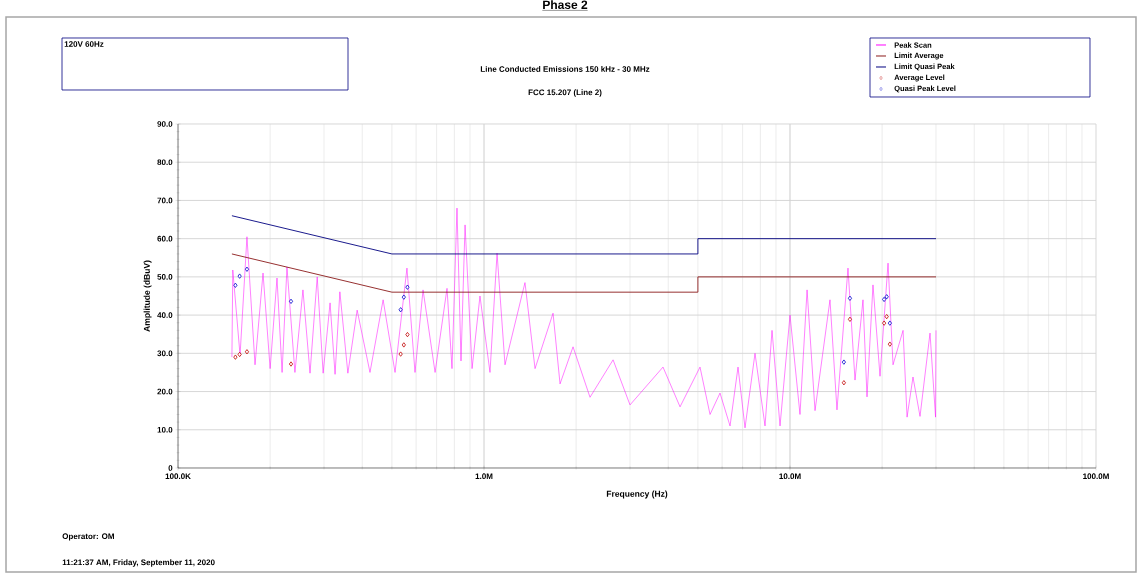 Image resolution: width=1141 pixels, height=575 pixels. What do you see at coordinates (565, 93) in the screenshot?
I see `chart-subtitle: FCC 15.207 (Line 2)` at bounding box center [565, 93].